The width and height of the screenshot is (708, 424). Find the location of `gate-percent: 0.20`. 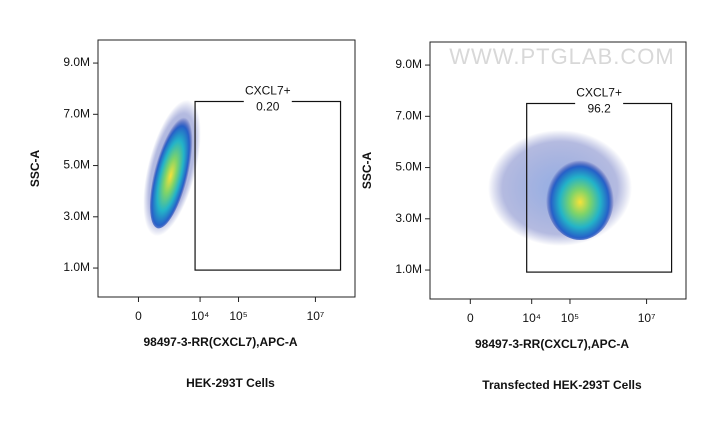

gate-percent: 0.20 is located at coordinates (268, 107).